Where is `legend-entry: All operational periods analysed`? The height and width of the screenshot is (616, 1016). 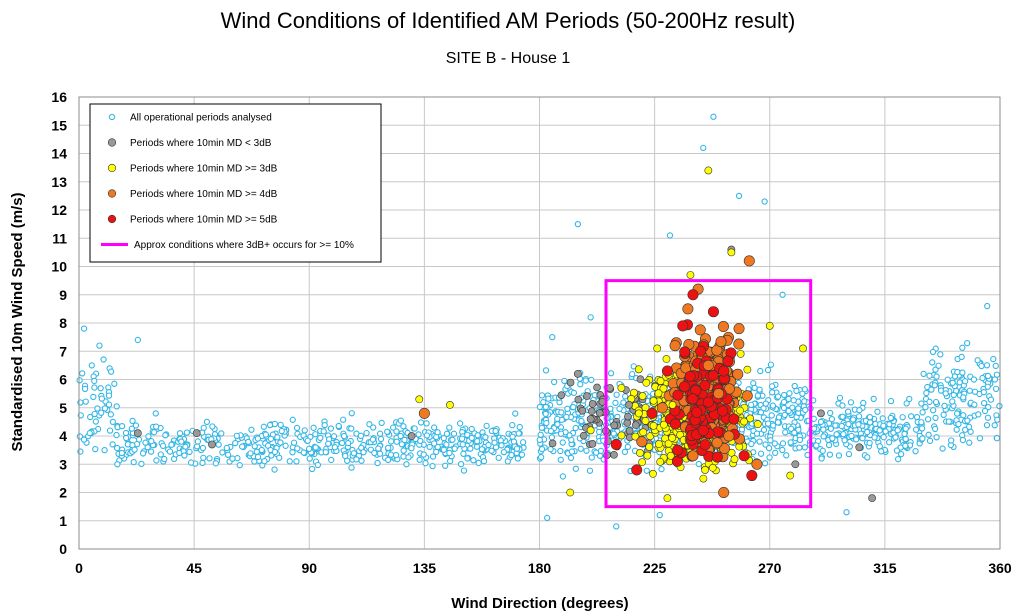 legend-entry: All operational periods analysed is located at coordinates (201, 118).